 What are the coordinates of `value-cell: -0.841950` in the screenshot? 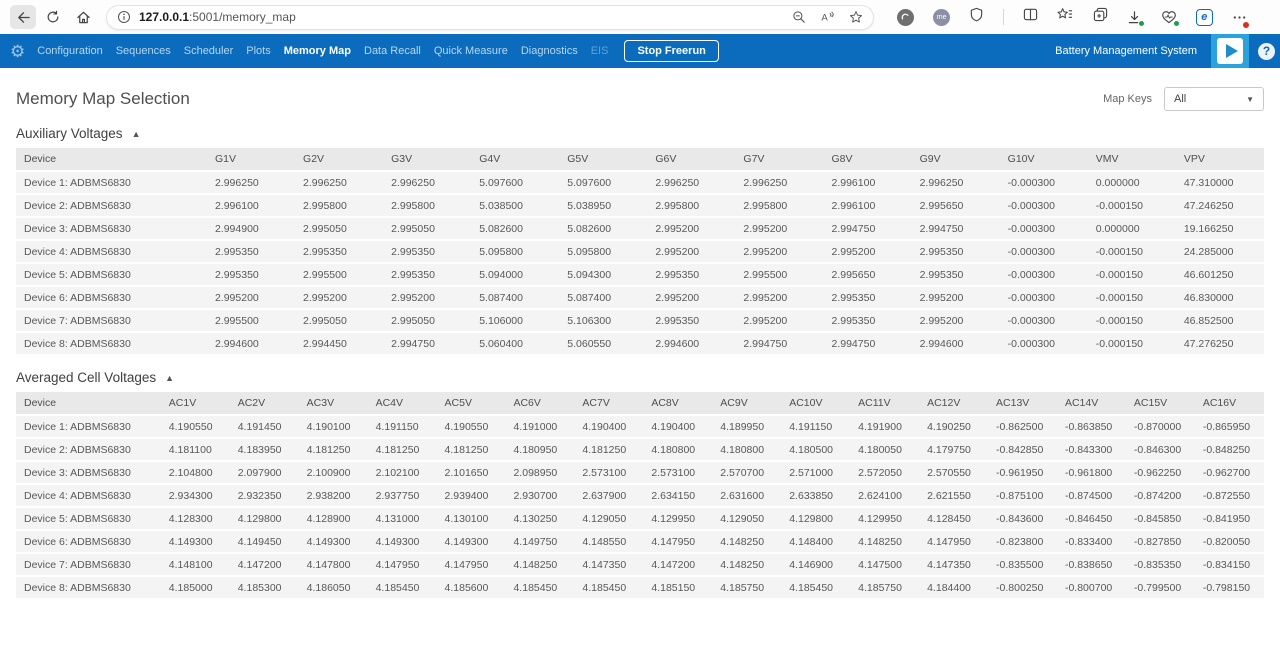 It's located at (1229, 519).